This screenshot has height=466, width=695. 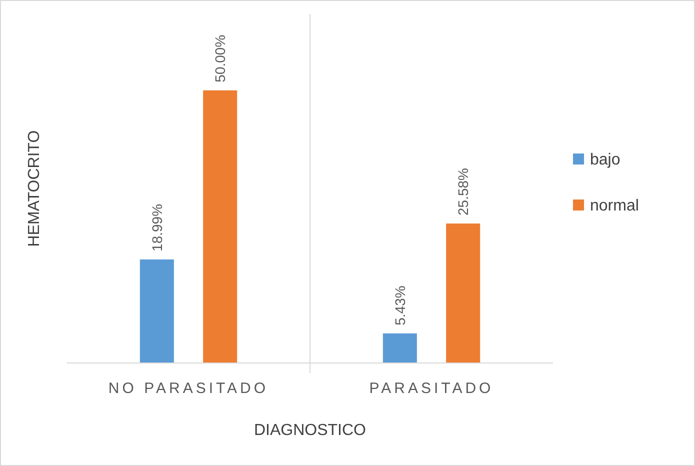 What do you see at coordinates (400, 306) in the screenshot?
I see `data-label: 5.43%` at bounding box center [400, 306].